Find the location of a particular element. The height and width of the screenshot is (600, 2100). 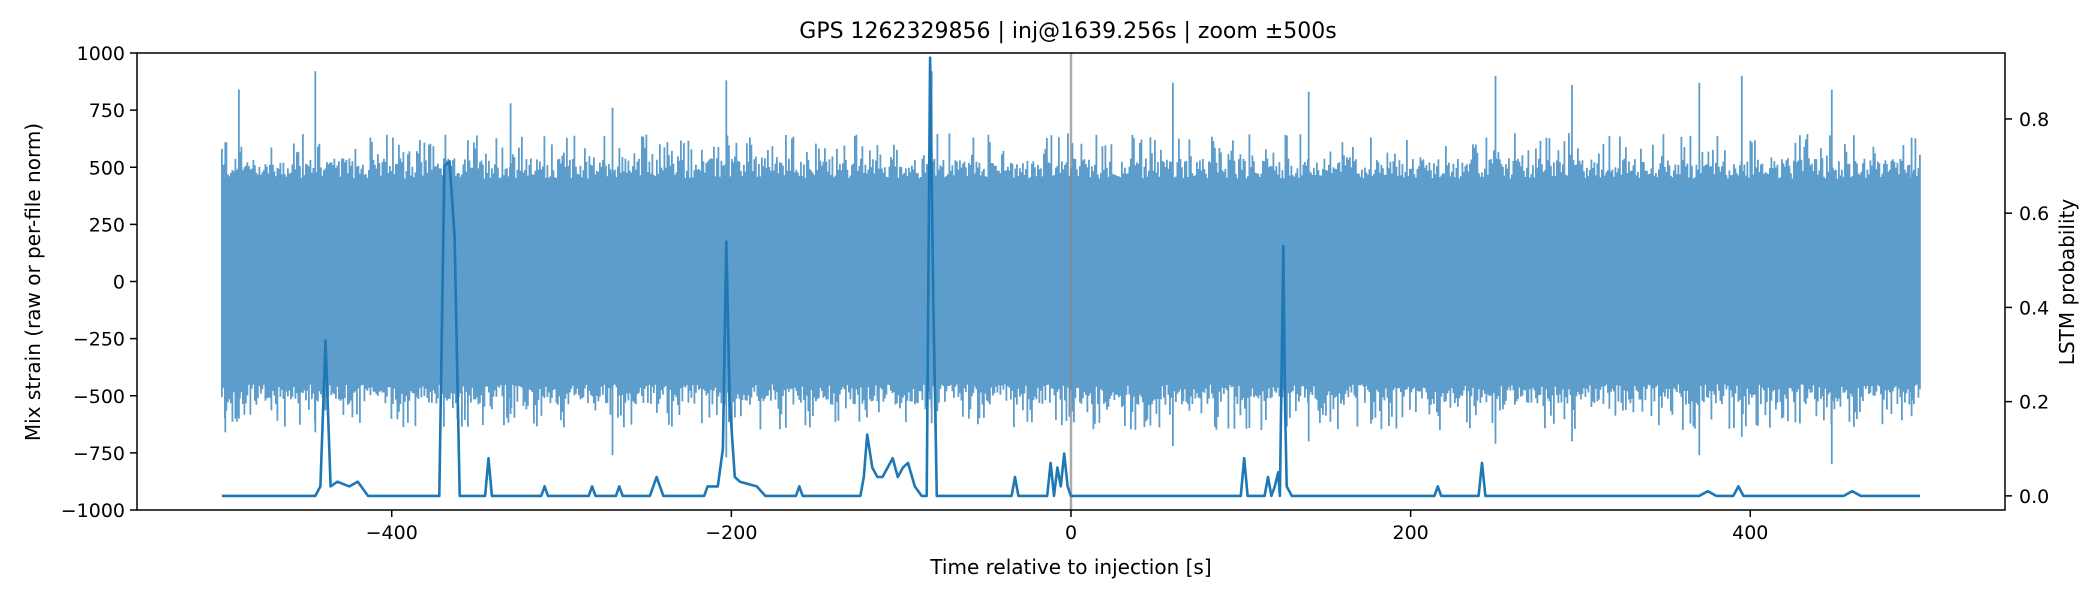

x-tick-label: 400 is located at coordinates (1750, 533).